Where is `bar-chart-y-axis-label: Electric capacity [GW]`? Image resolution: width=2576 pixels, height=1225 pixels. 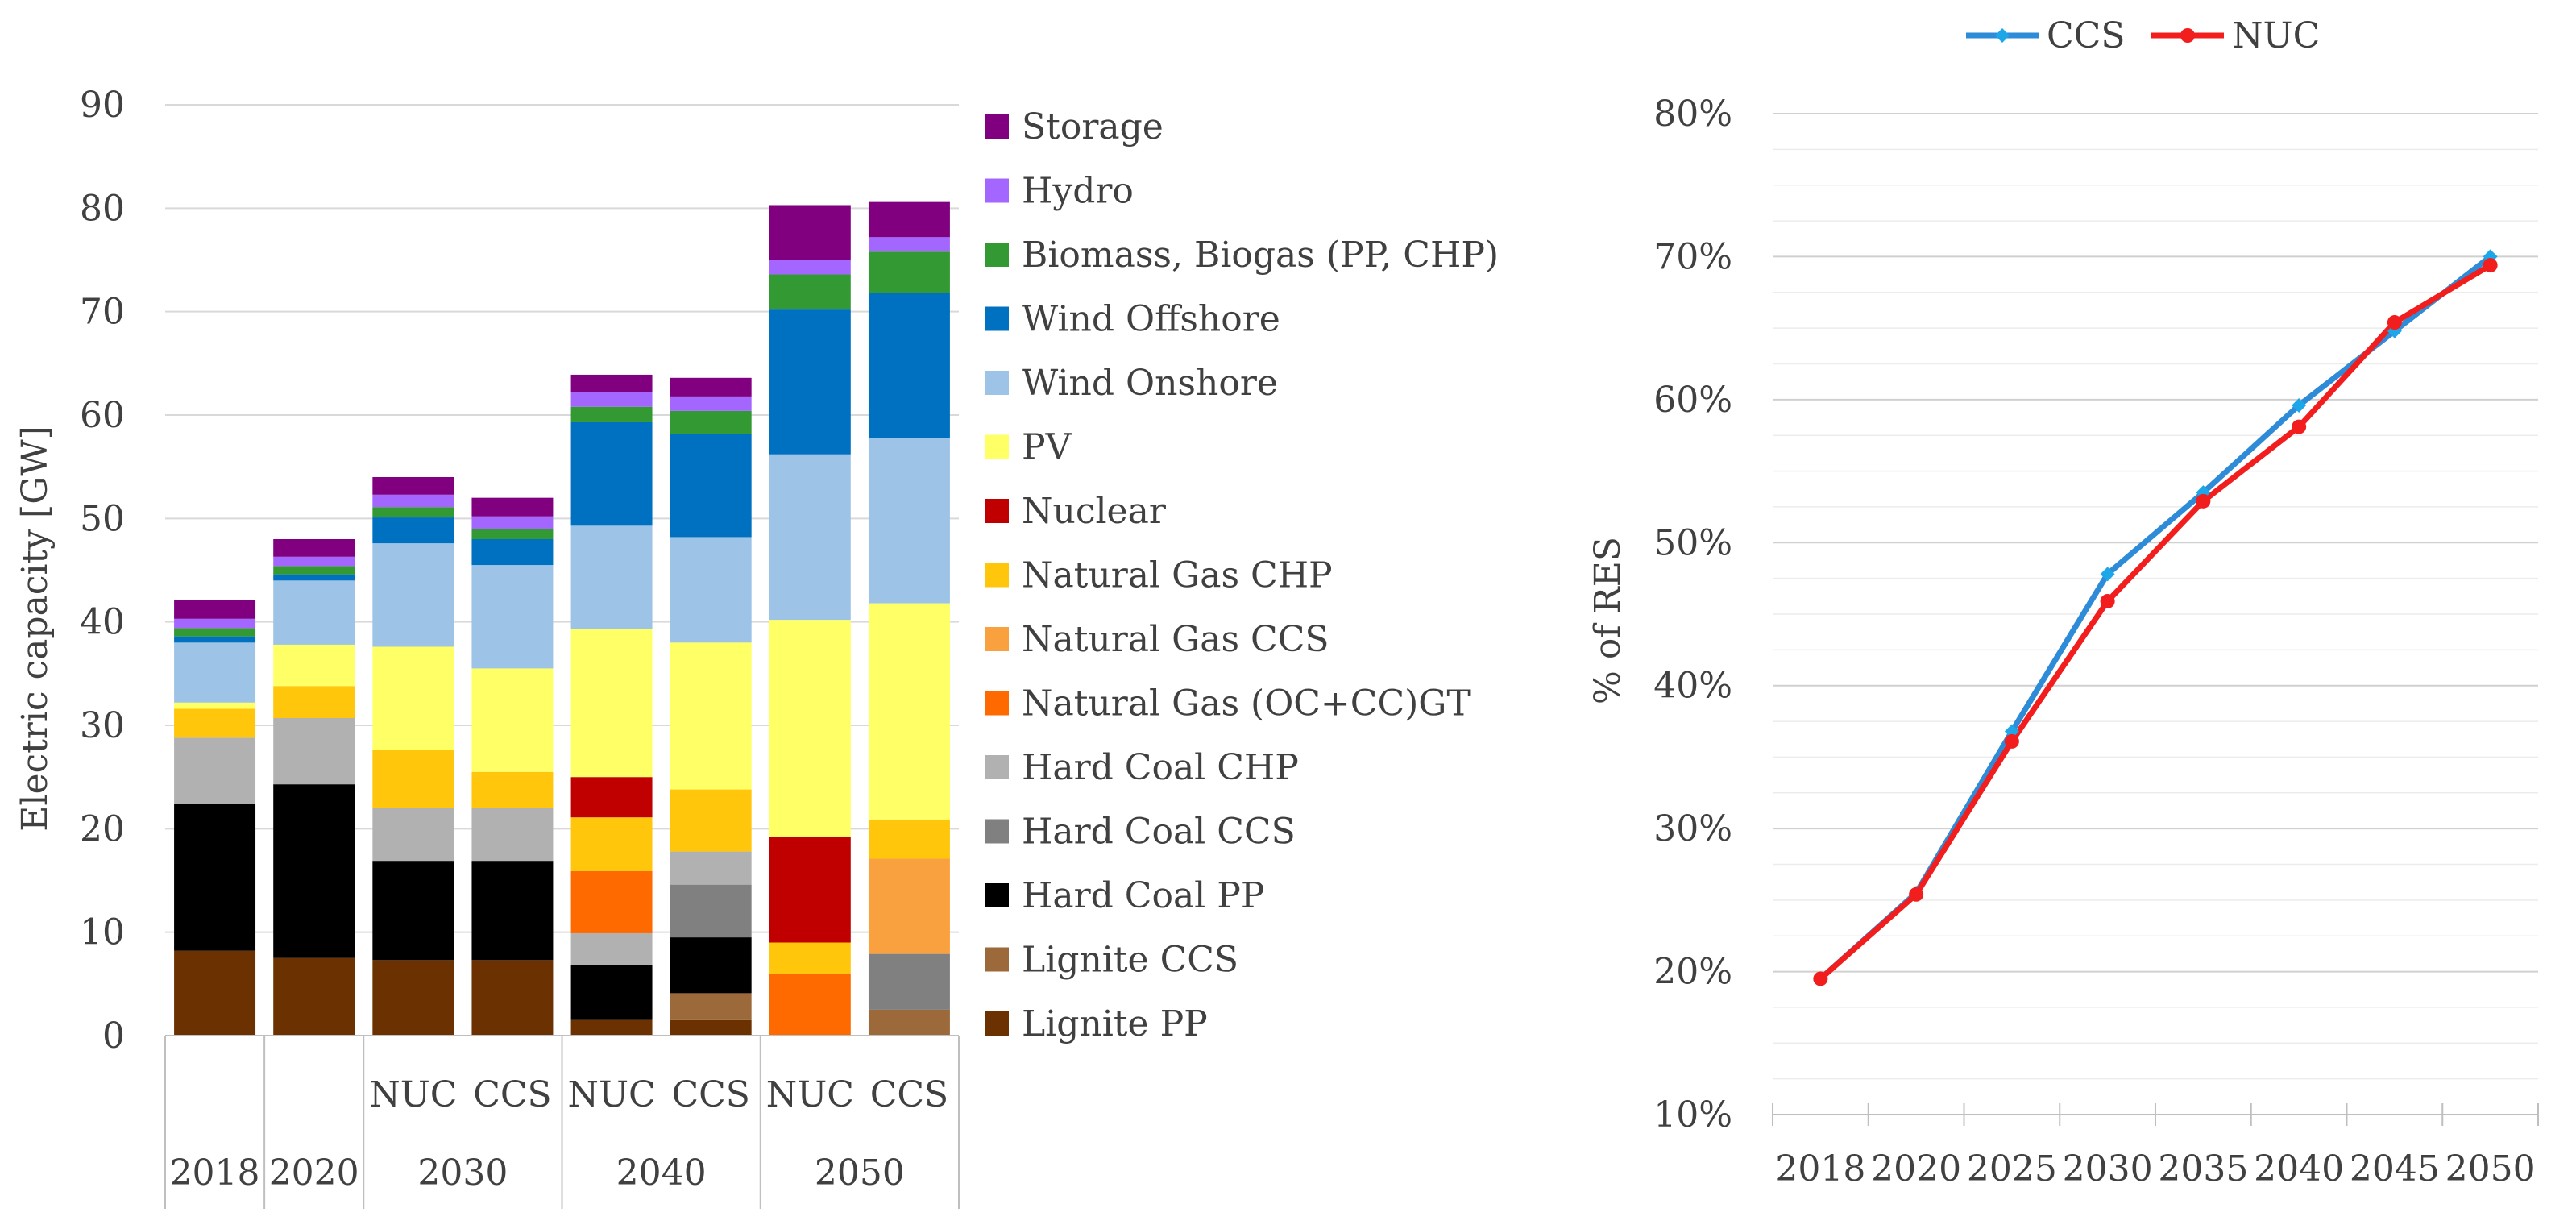
bar-chart-y-axis-label: Electric capacity [GW] is located at coordinates (35, 629).